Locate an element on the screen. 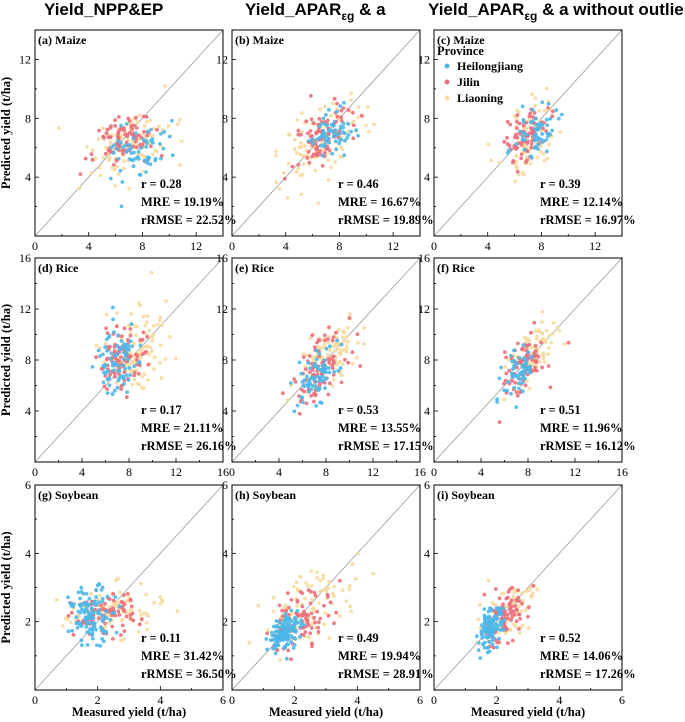  x-tick-label: 4 is located at coordinates (488, 246).